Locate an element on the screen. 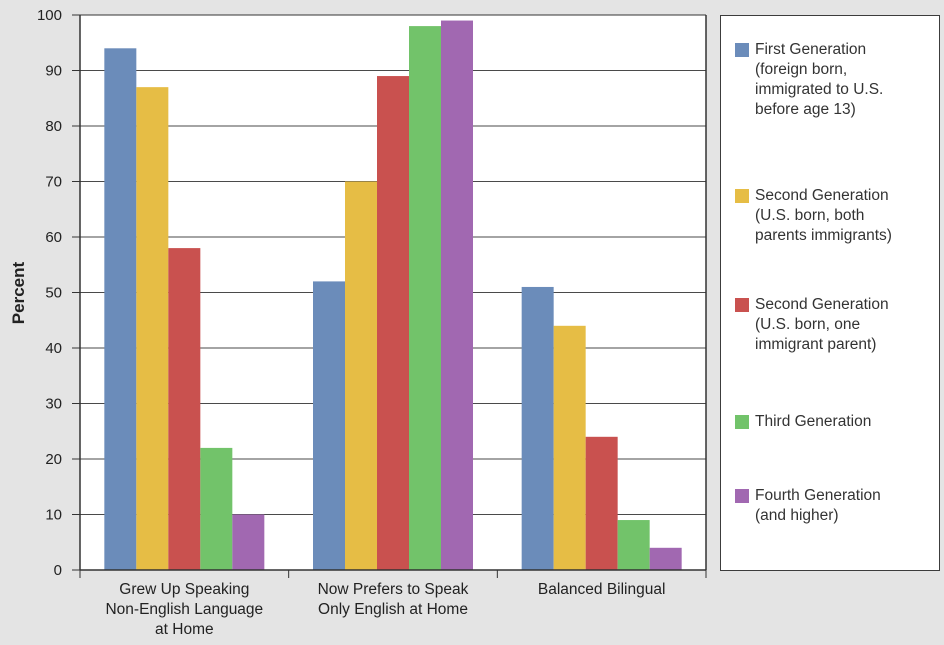  y-tick-label: 0 is located at coordinates (58, 570).